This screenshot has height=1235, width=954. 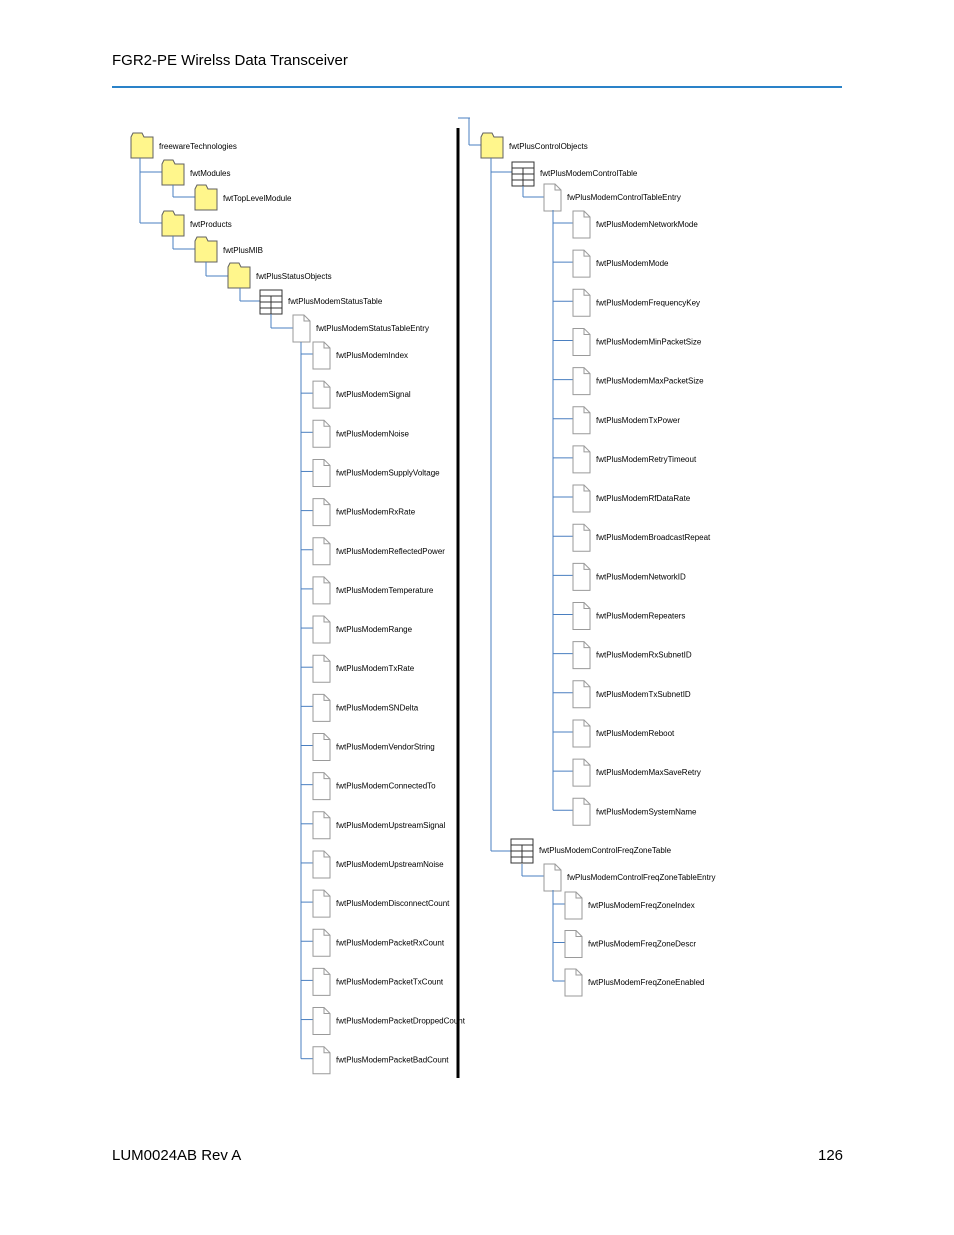 What do you see at coordinates (573, 944) in the screenshot?
I see `fwt-plus-modem-freq-zone-descr-node` at bounding box center [573, 944].